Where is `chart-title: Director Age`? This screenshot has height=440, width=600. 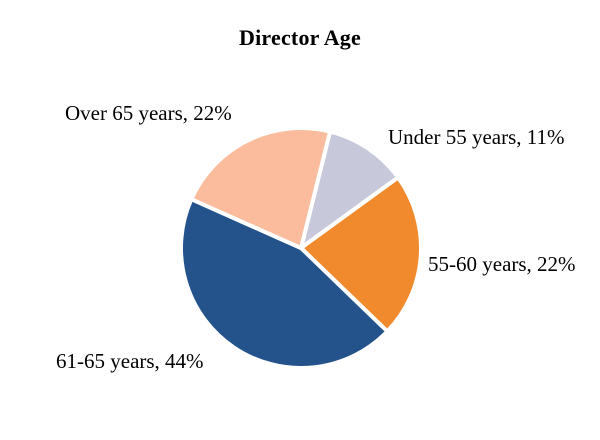
chart-title: Director Age is located at coordinates (300, 37).